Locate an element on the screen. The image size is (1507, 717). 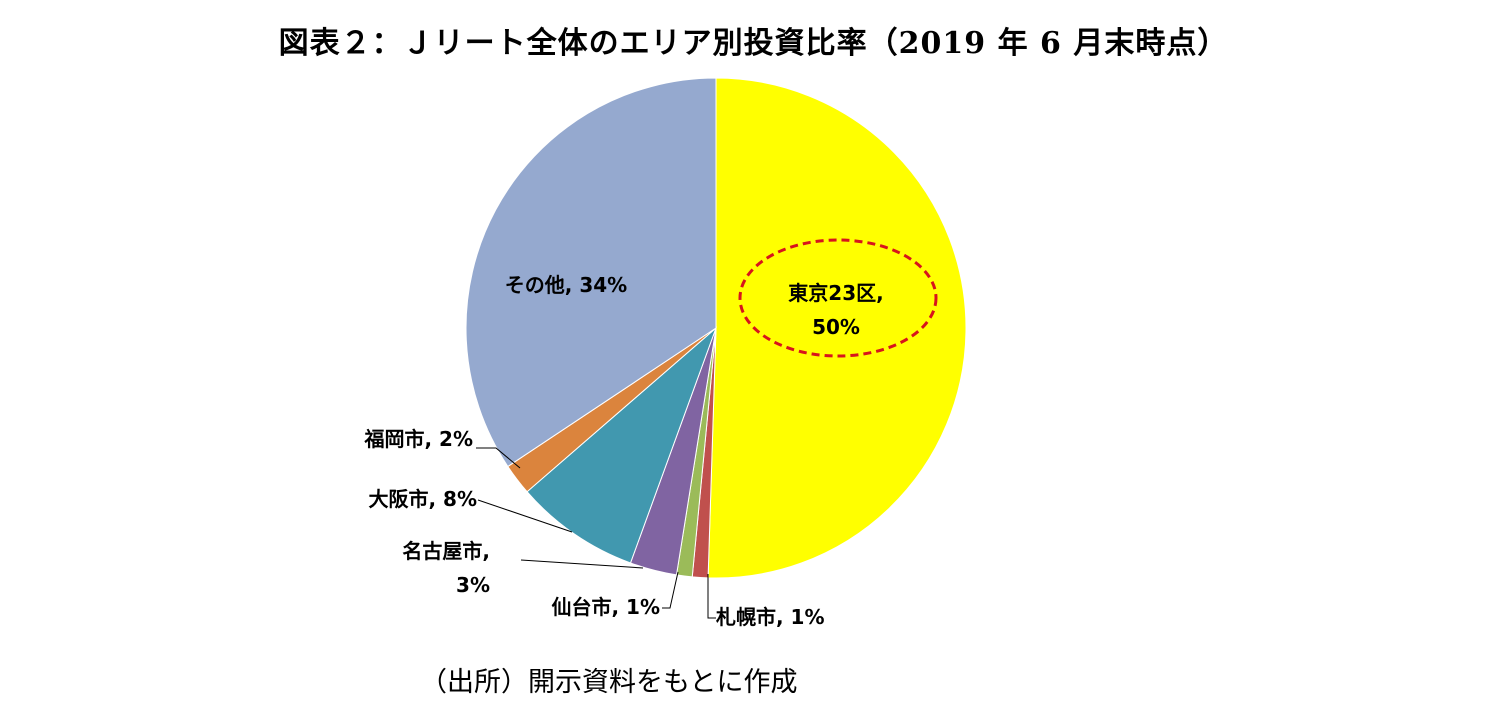
leader-line-仙台市 is located at coordinates (670, 590).